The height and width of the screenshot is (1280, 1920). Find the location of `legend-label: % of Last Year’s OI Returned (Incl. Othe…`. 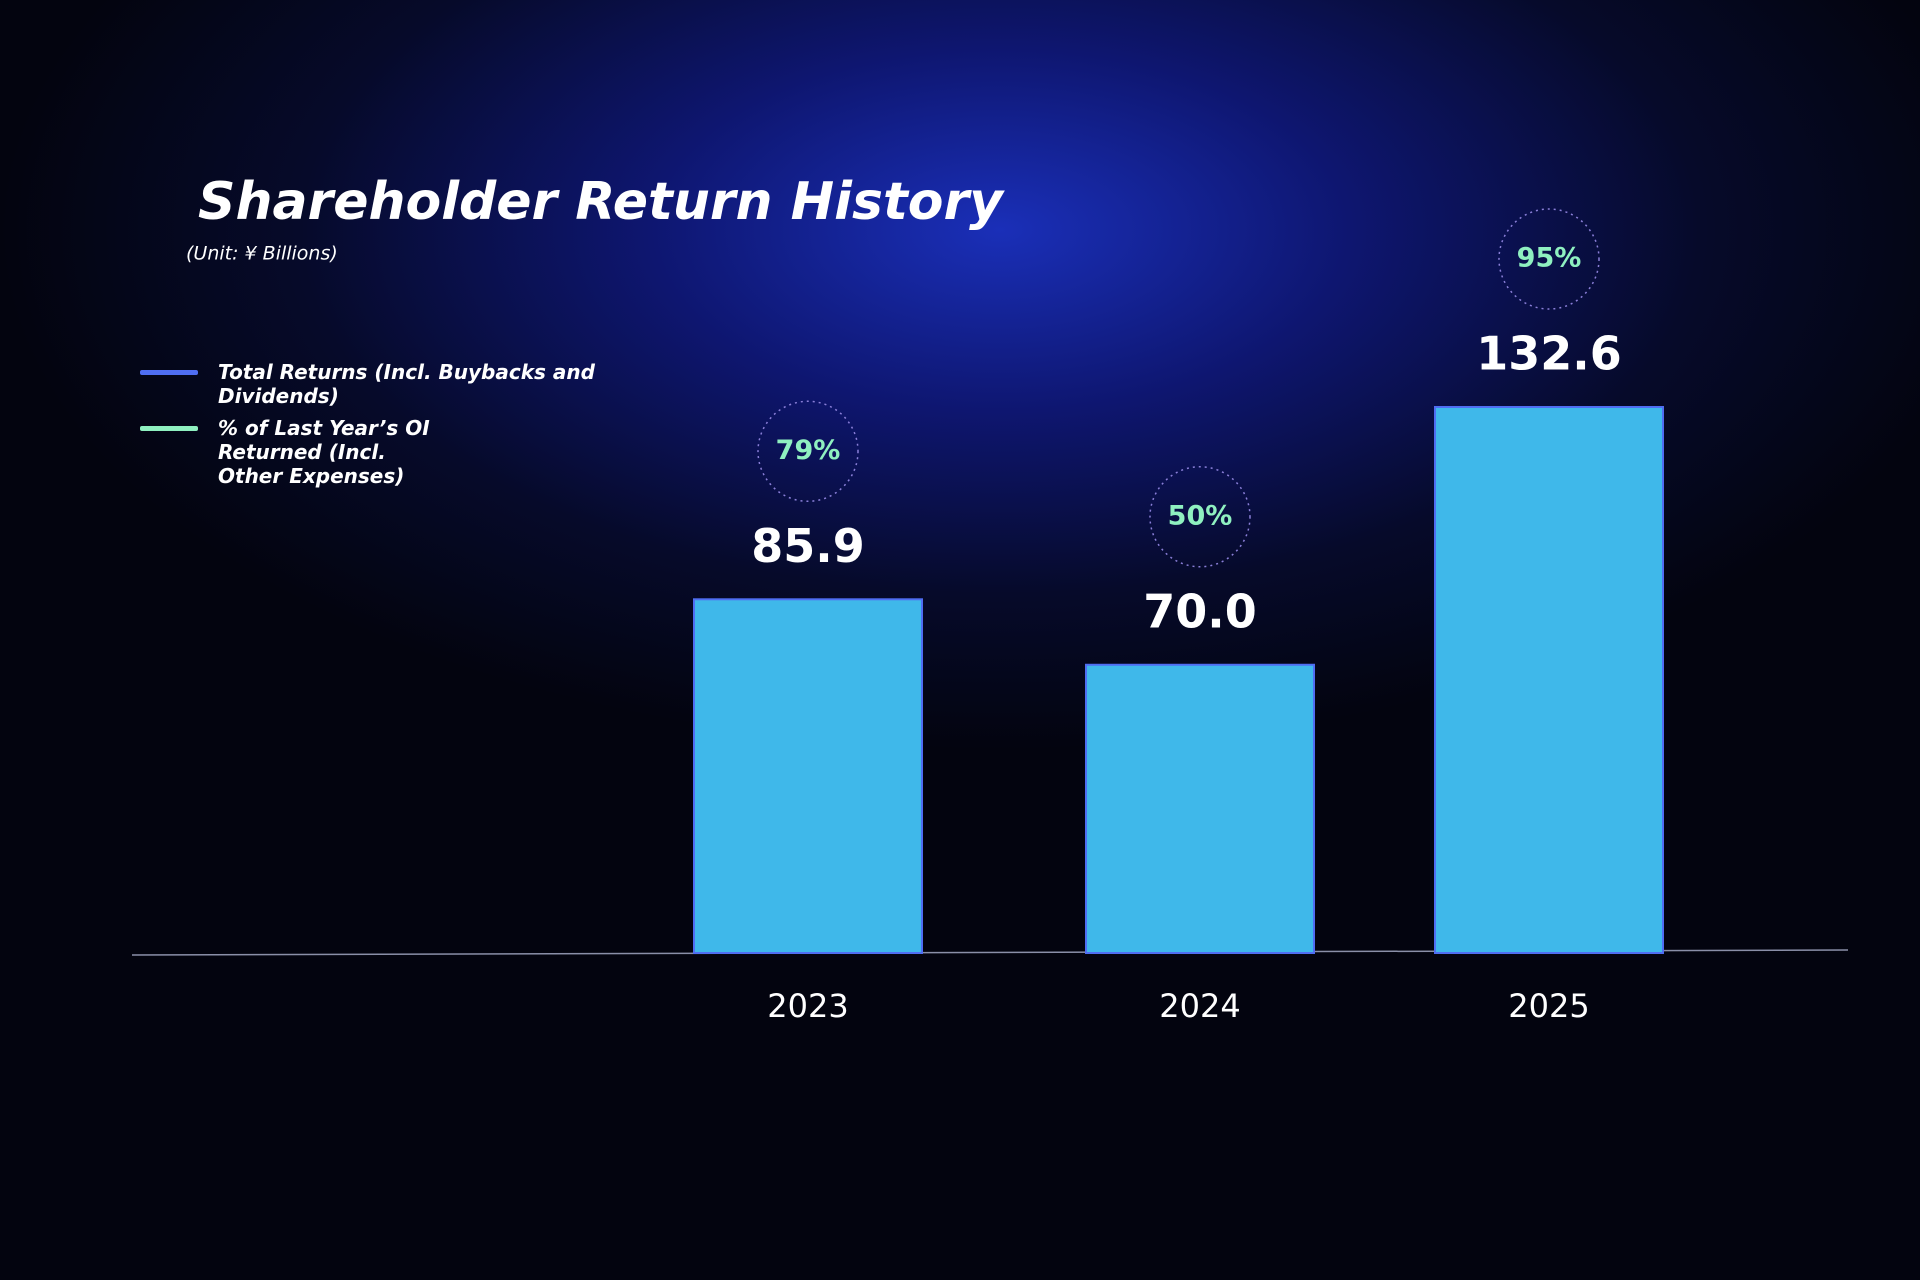

legend-label: % of Last Year’s OI Returned (Incl. Othe… is located at coordinates (324, 452).